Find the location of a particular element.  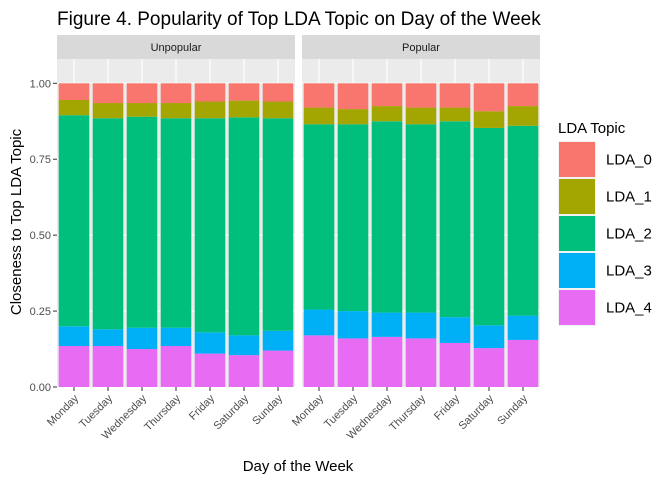

y-tick-label: 0.75 is located at coordinates (40, 160).